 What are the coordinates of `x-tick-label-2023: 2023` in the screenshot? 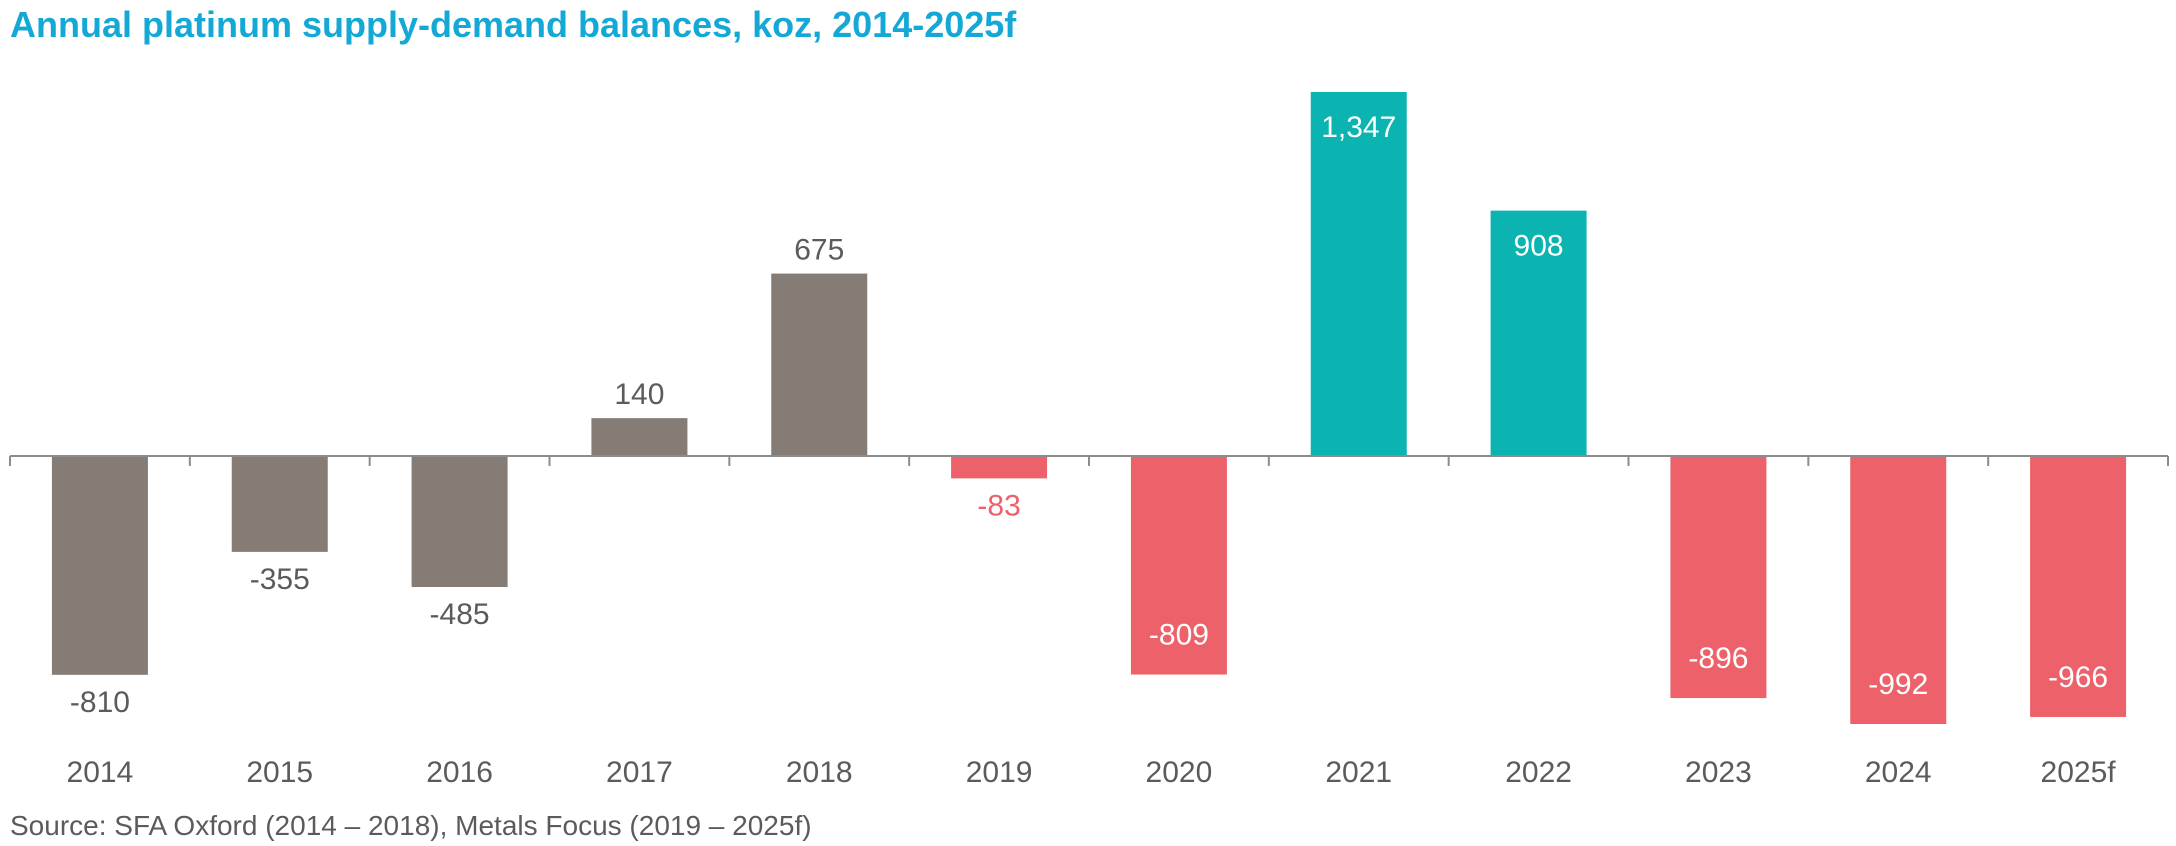 It's located at (1718, 772).